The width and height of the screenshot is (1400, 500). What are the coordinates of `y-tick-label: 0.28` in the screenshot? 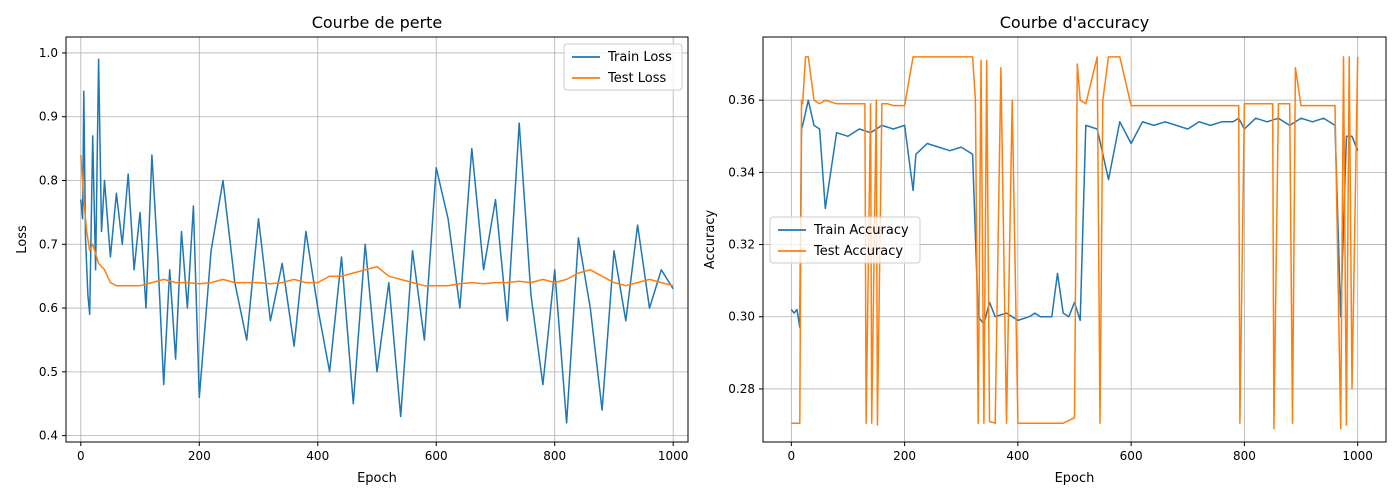 It's located at (741, 389).